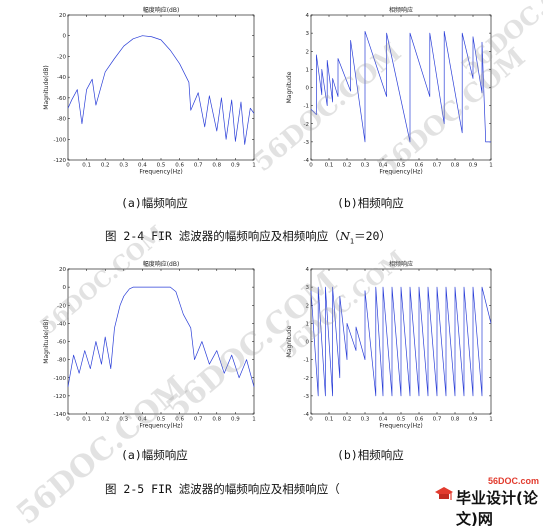 This screenshot has width=543, height=532. What do you see at coordinates (222, 236) in the screenshot?
I see `caption-prefix: 图 2-4 FIR 滤波器的幅频响应及相频响应（` at bounding box center [222, 236].